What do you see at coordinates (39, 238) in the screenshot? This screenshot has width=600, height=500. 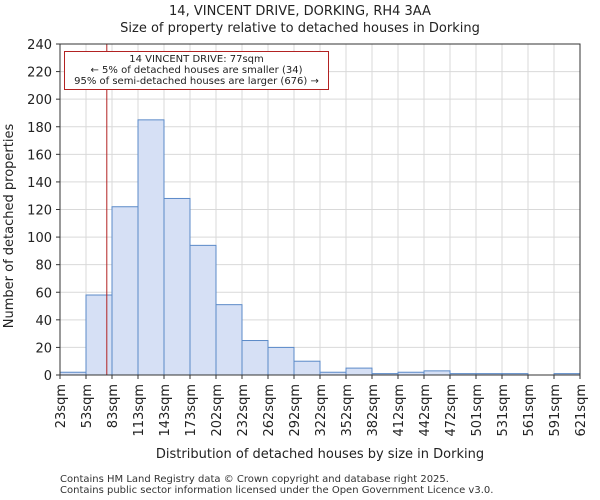 I see `y-tick-label: 100` at bounding box center [39, 238].